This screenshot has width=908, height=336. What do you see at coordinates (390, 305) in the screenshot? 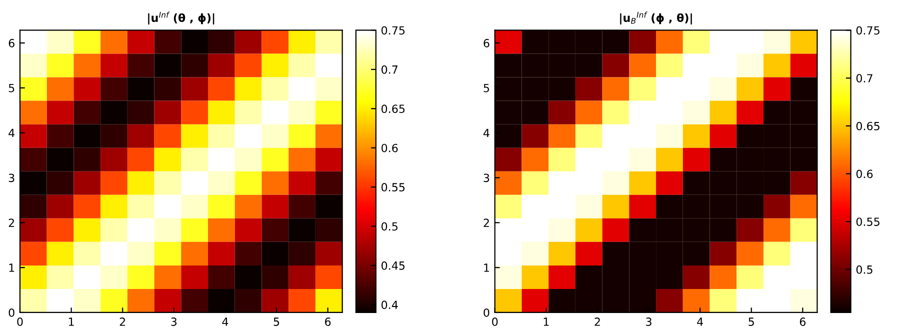
I see `color-bar-label: 0.4` at bounding box center [390, 305].